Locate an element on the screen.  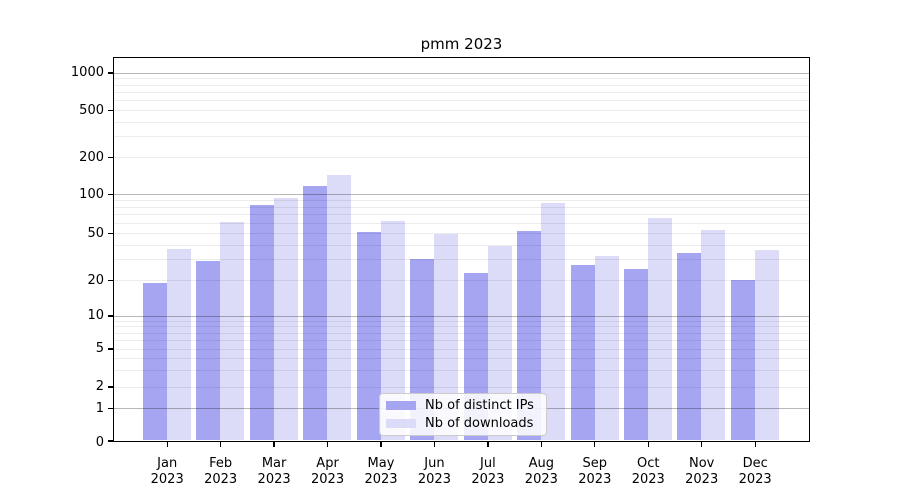
y-tick-label-100: 100 is located at coordinates (91, 194).